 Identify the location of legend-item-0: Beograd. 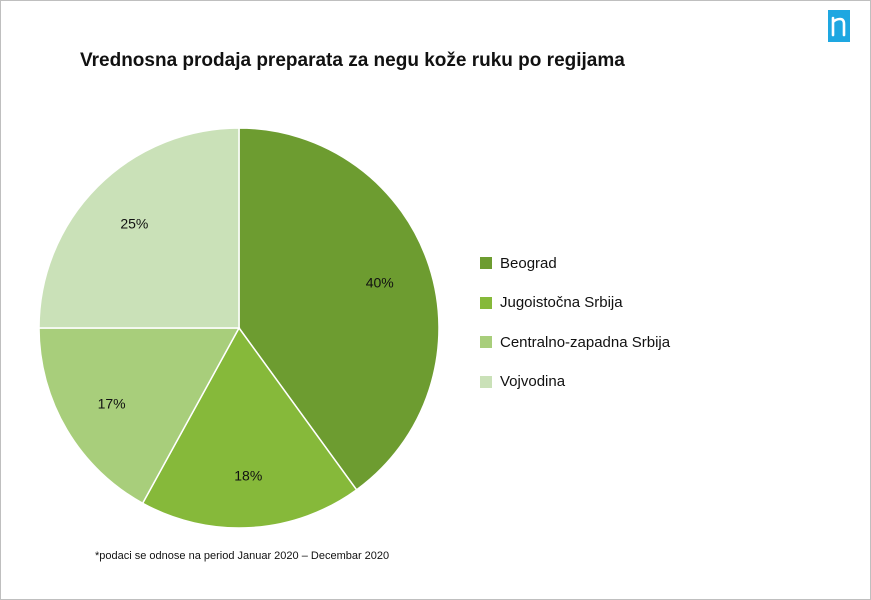
(575, 263).